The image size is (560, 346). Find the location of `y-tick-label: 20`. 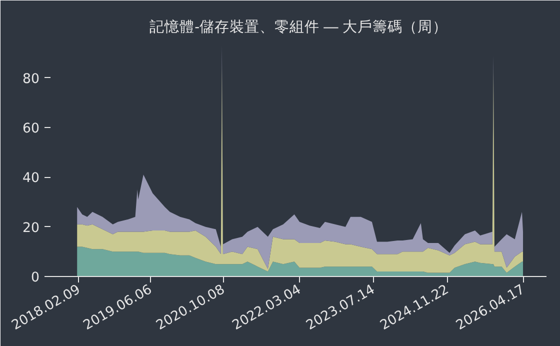

y-tick-label: 20 is located at coordinates (31, 228).